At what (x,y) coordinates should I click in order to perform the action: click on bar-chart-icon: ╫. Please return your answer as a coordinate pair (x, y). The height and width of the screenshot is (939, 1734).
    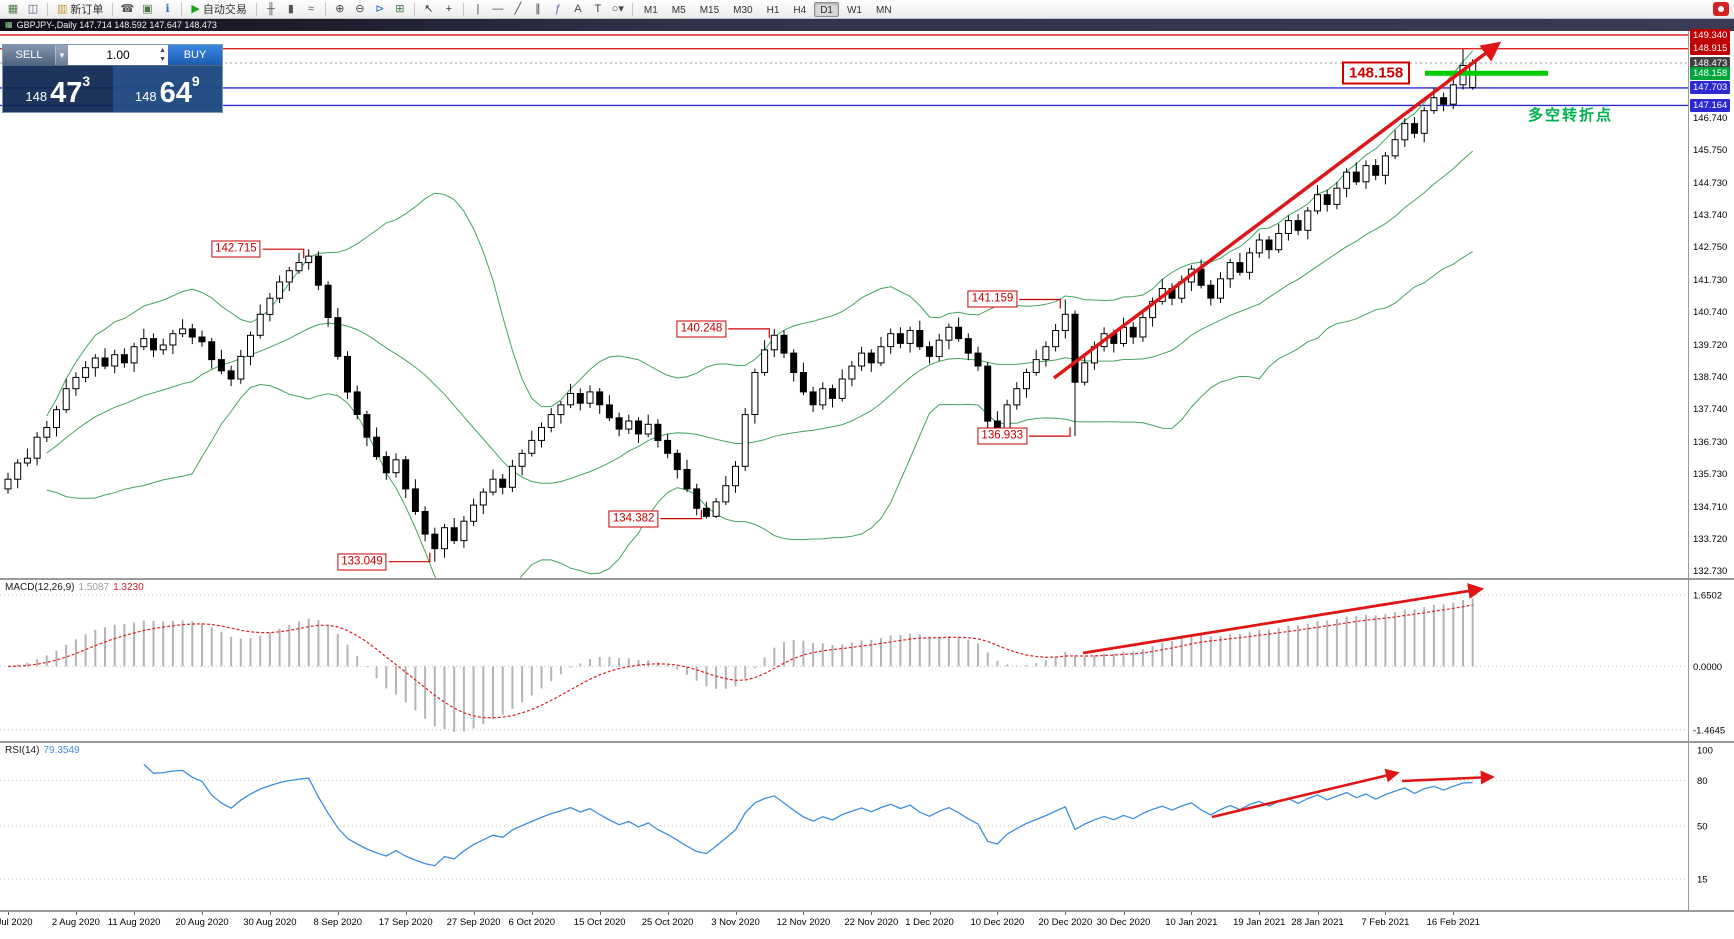
    Looking at the image, I should click on (270, 9).